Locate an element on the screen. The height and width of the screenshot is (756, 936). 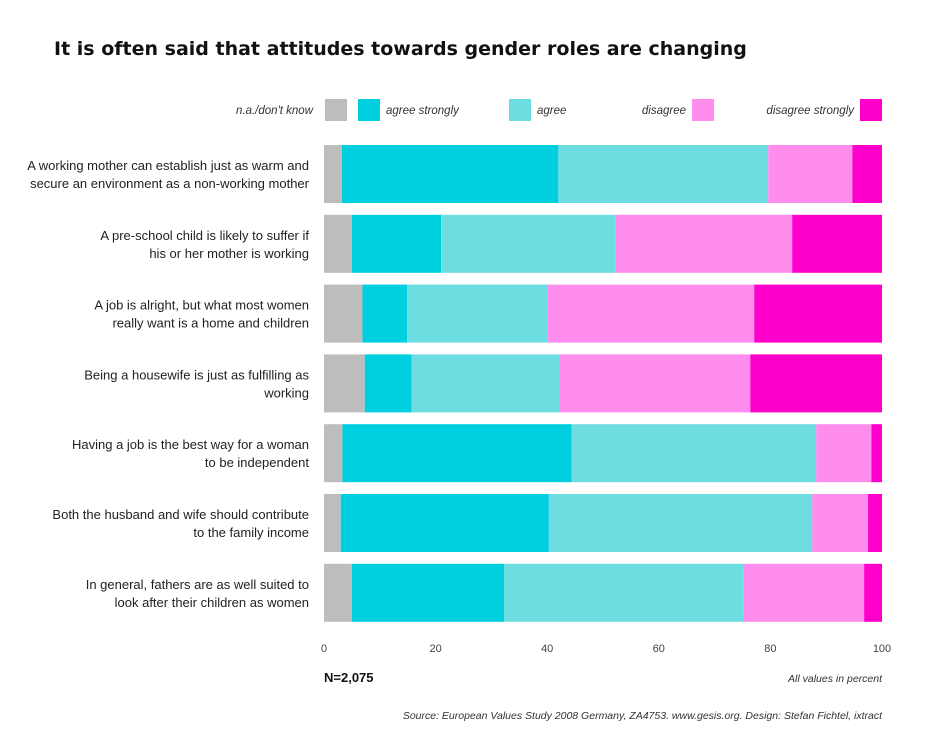
bar-row2-series3 is located at coordinates (528, 243).